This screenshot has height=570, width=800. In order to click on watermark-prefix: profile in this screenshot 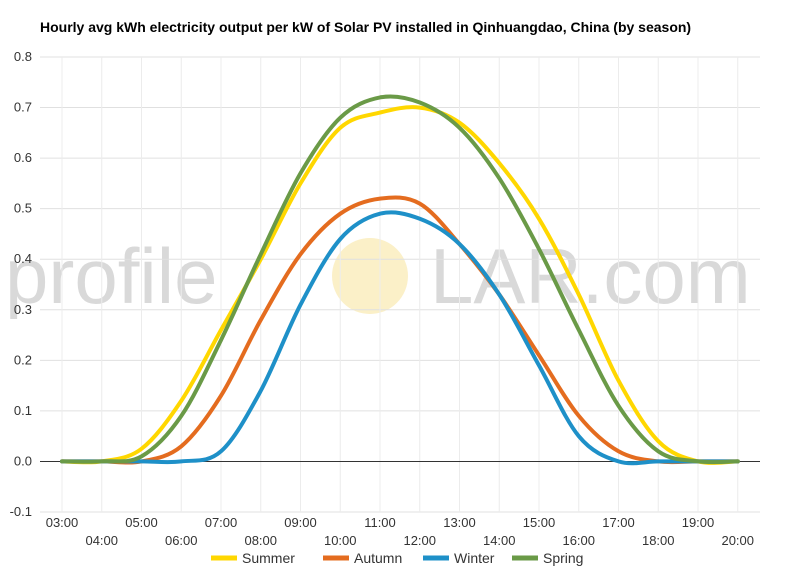, I will do `click(111, 276)`.